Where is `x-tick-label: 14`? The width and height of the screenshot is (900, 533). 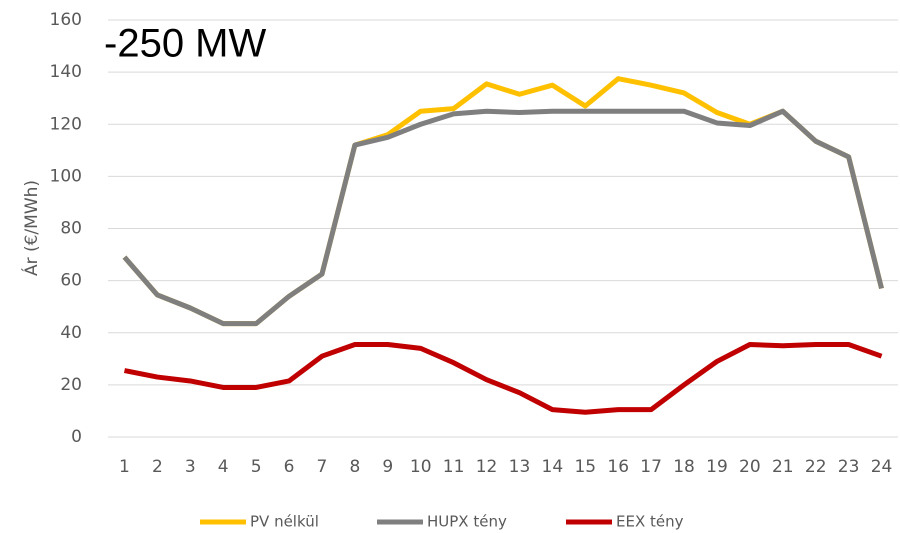 x-tick-label: 14 is located at coordinates (553, 467).